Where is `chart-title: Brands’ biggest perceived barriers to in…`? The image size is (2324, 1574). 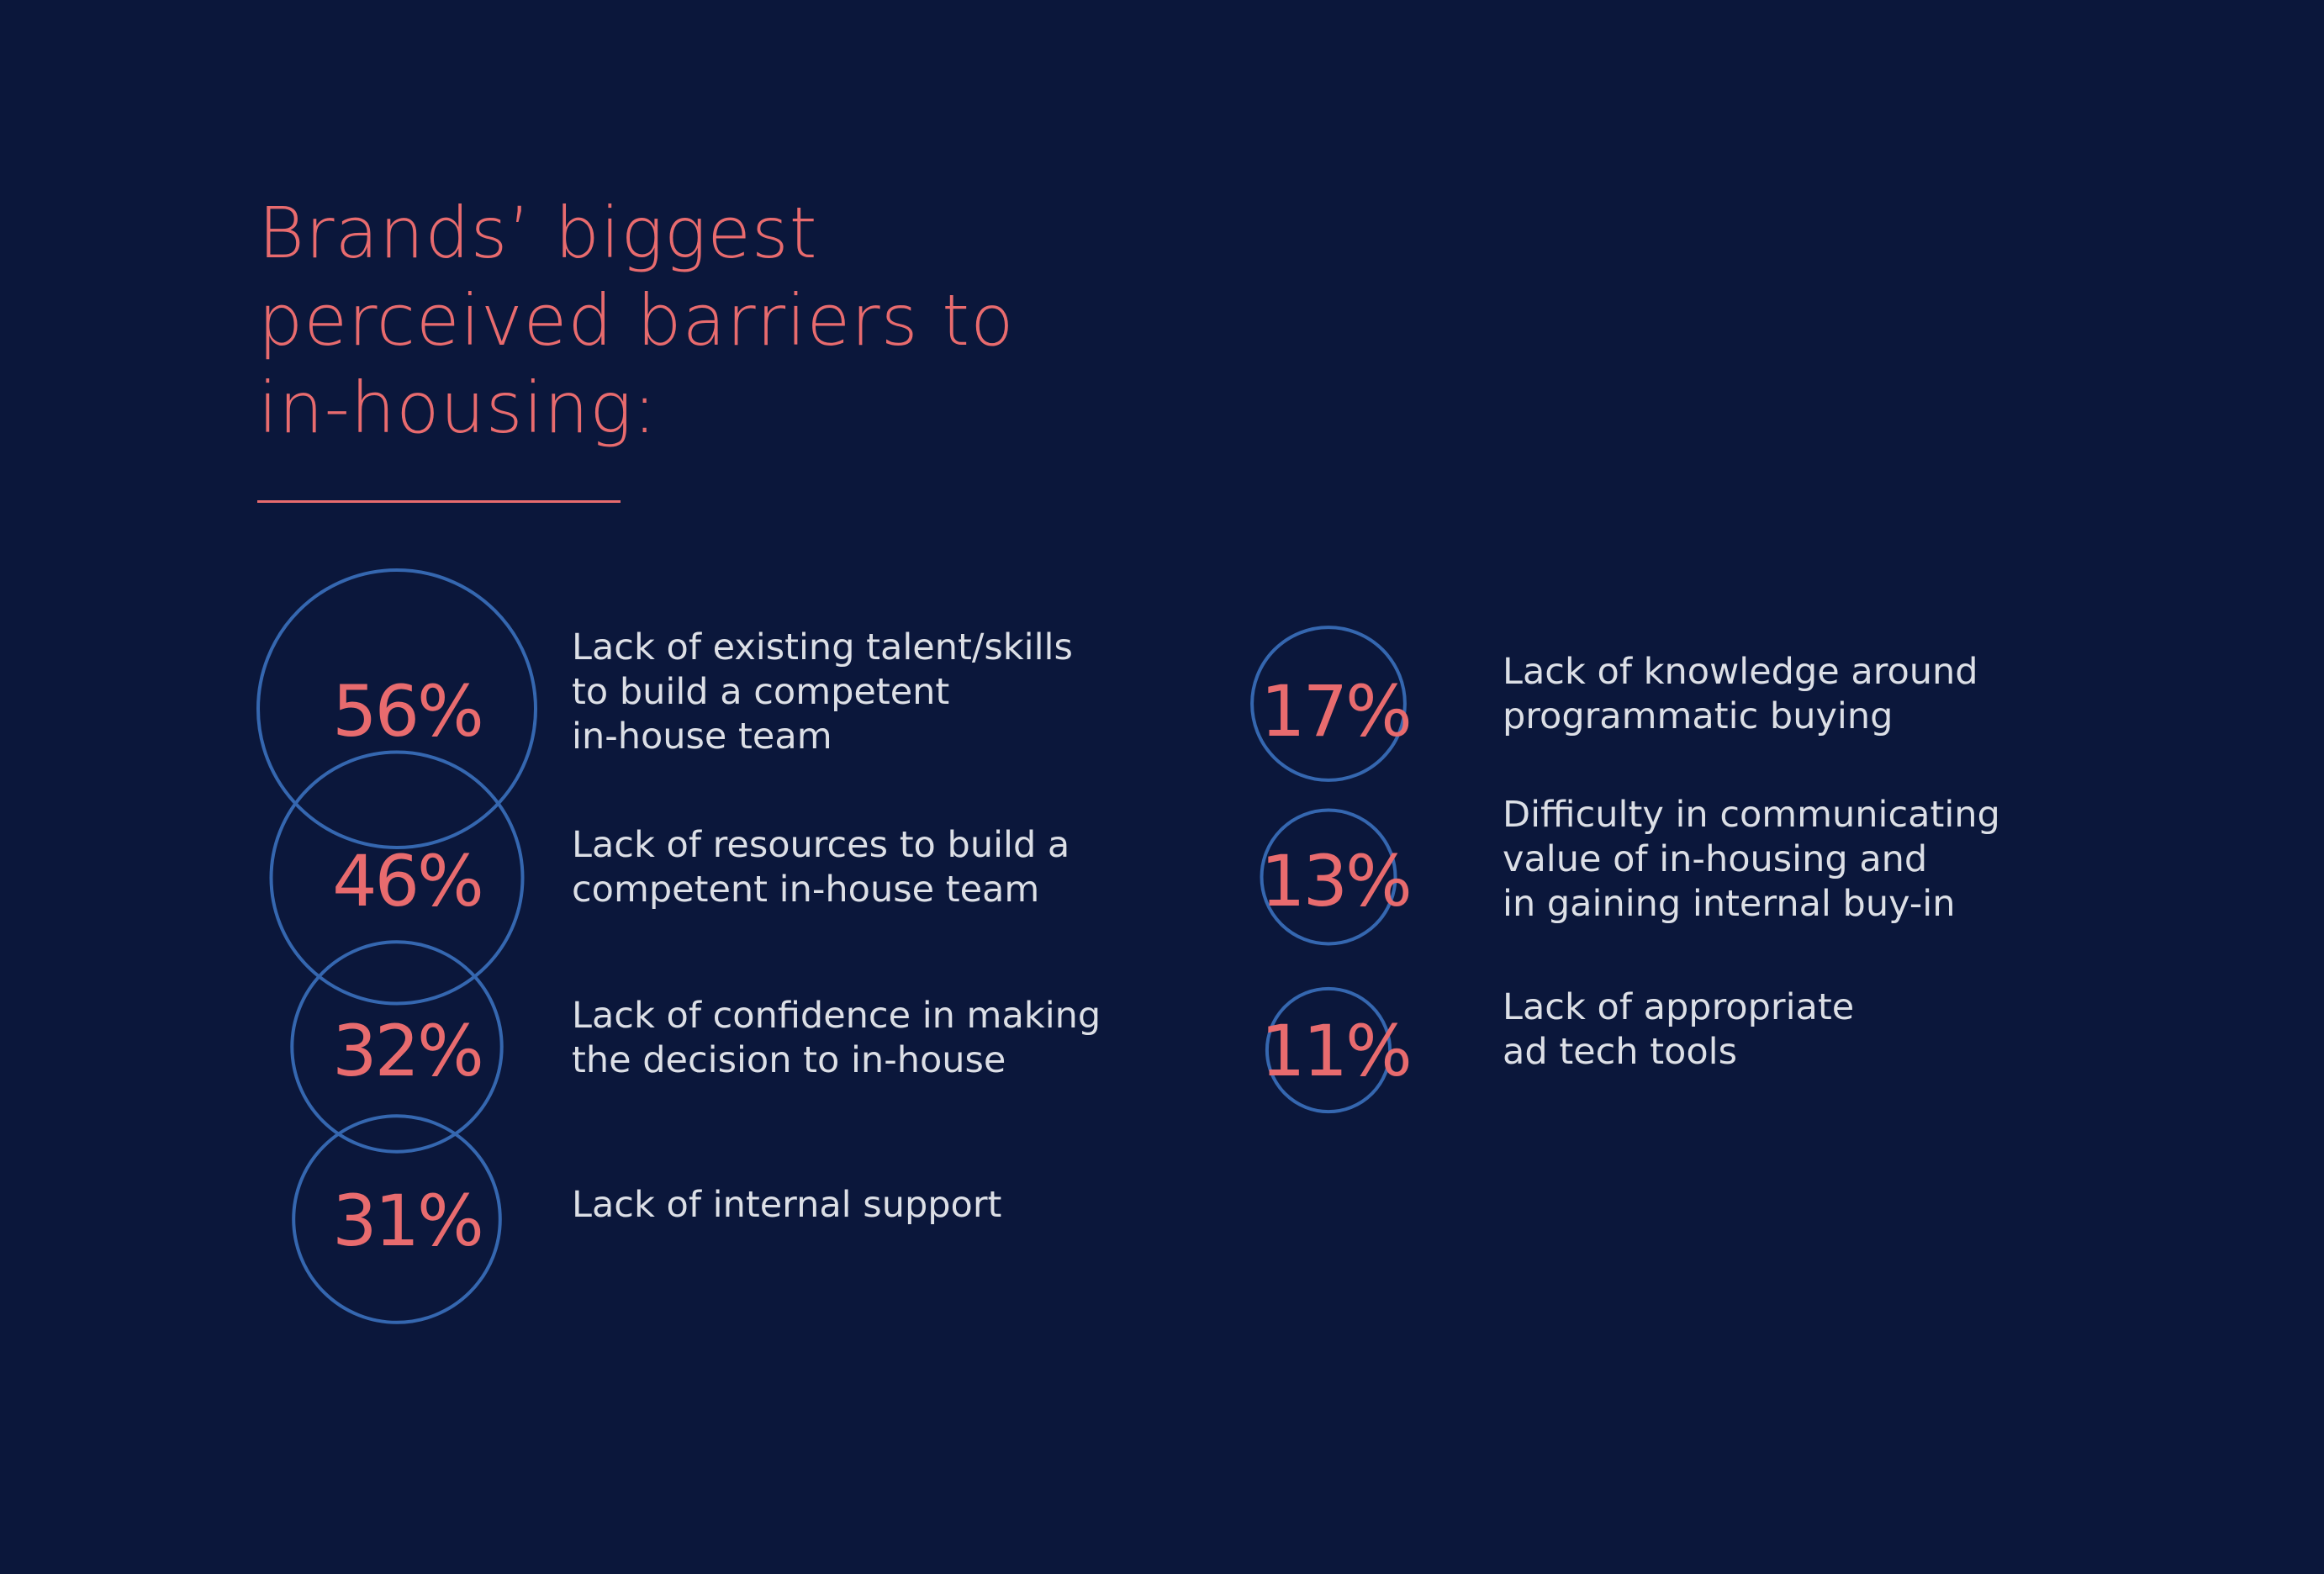
chart-title: Brands’ biggest perceived barriers to in… is located at coordinates (762, 320).